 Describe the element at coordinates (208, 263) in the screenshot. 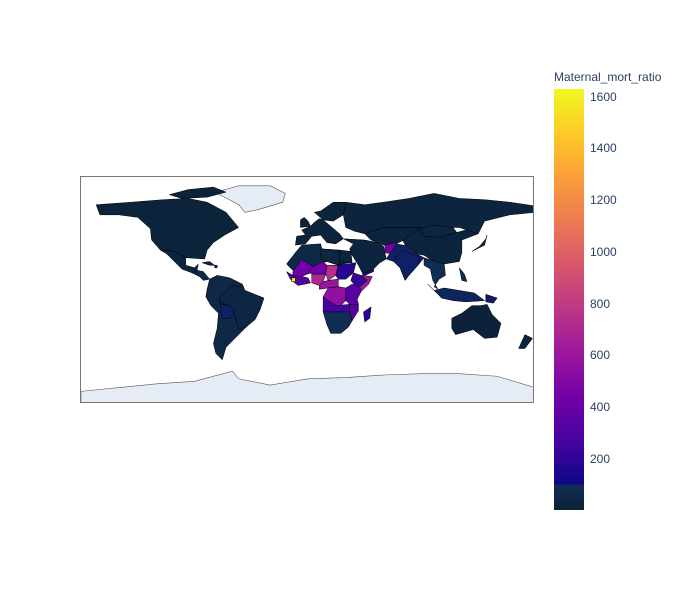

I see `country-cuba` at that location.